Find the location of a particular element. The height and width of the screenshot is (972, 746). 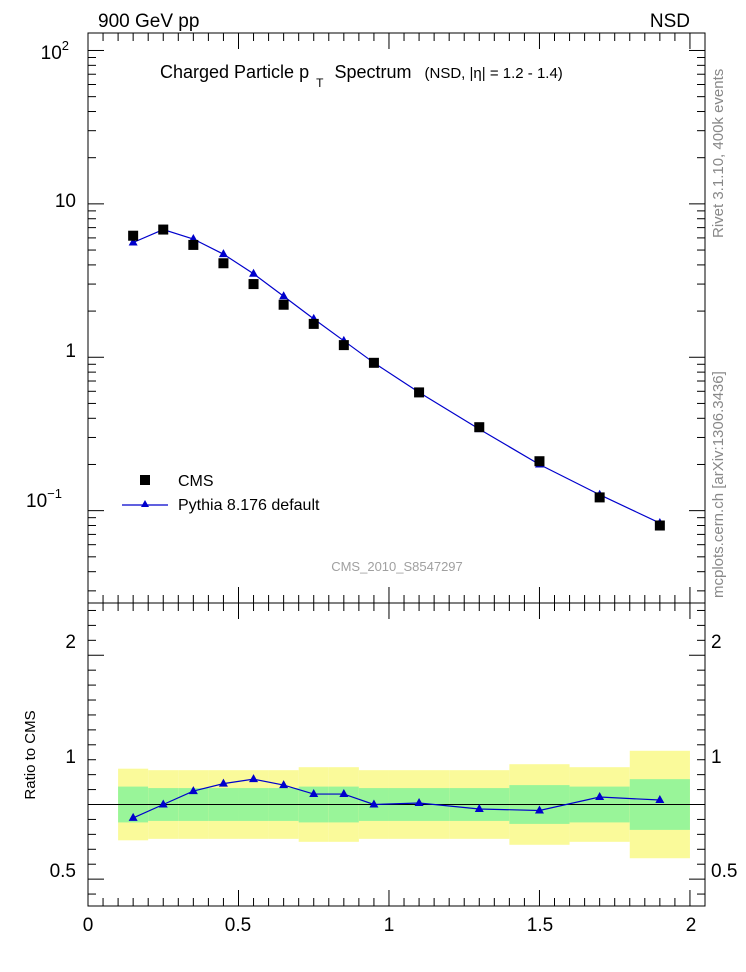

legend-data-label: CMS is located at coordinates (196, 481).